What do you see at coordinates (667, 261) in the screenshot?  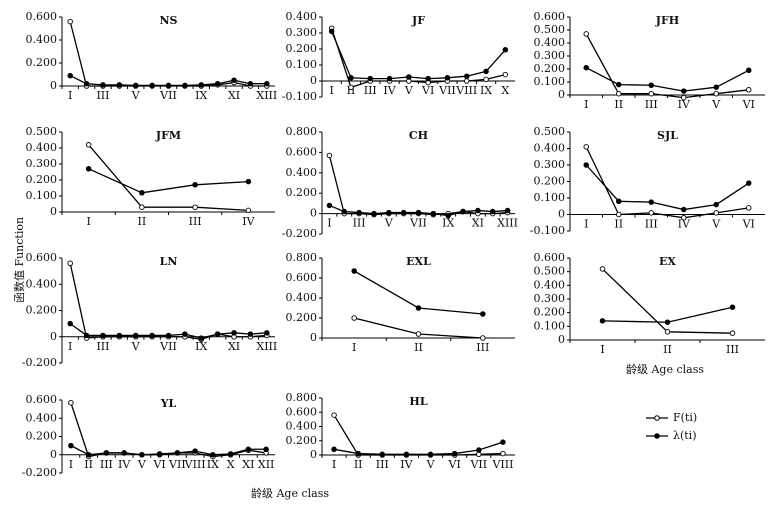 I see `panel-title: EX` at bounding box center [667, 261].